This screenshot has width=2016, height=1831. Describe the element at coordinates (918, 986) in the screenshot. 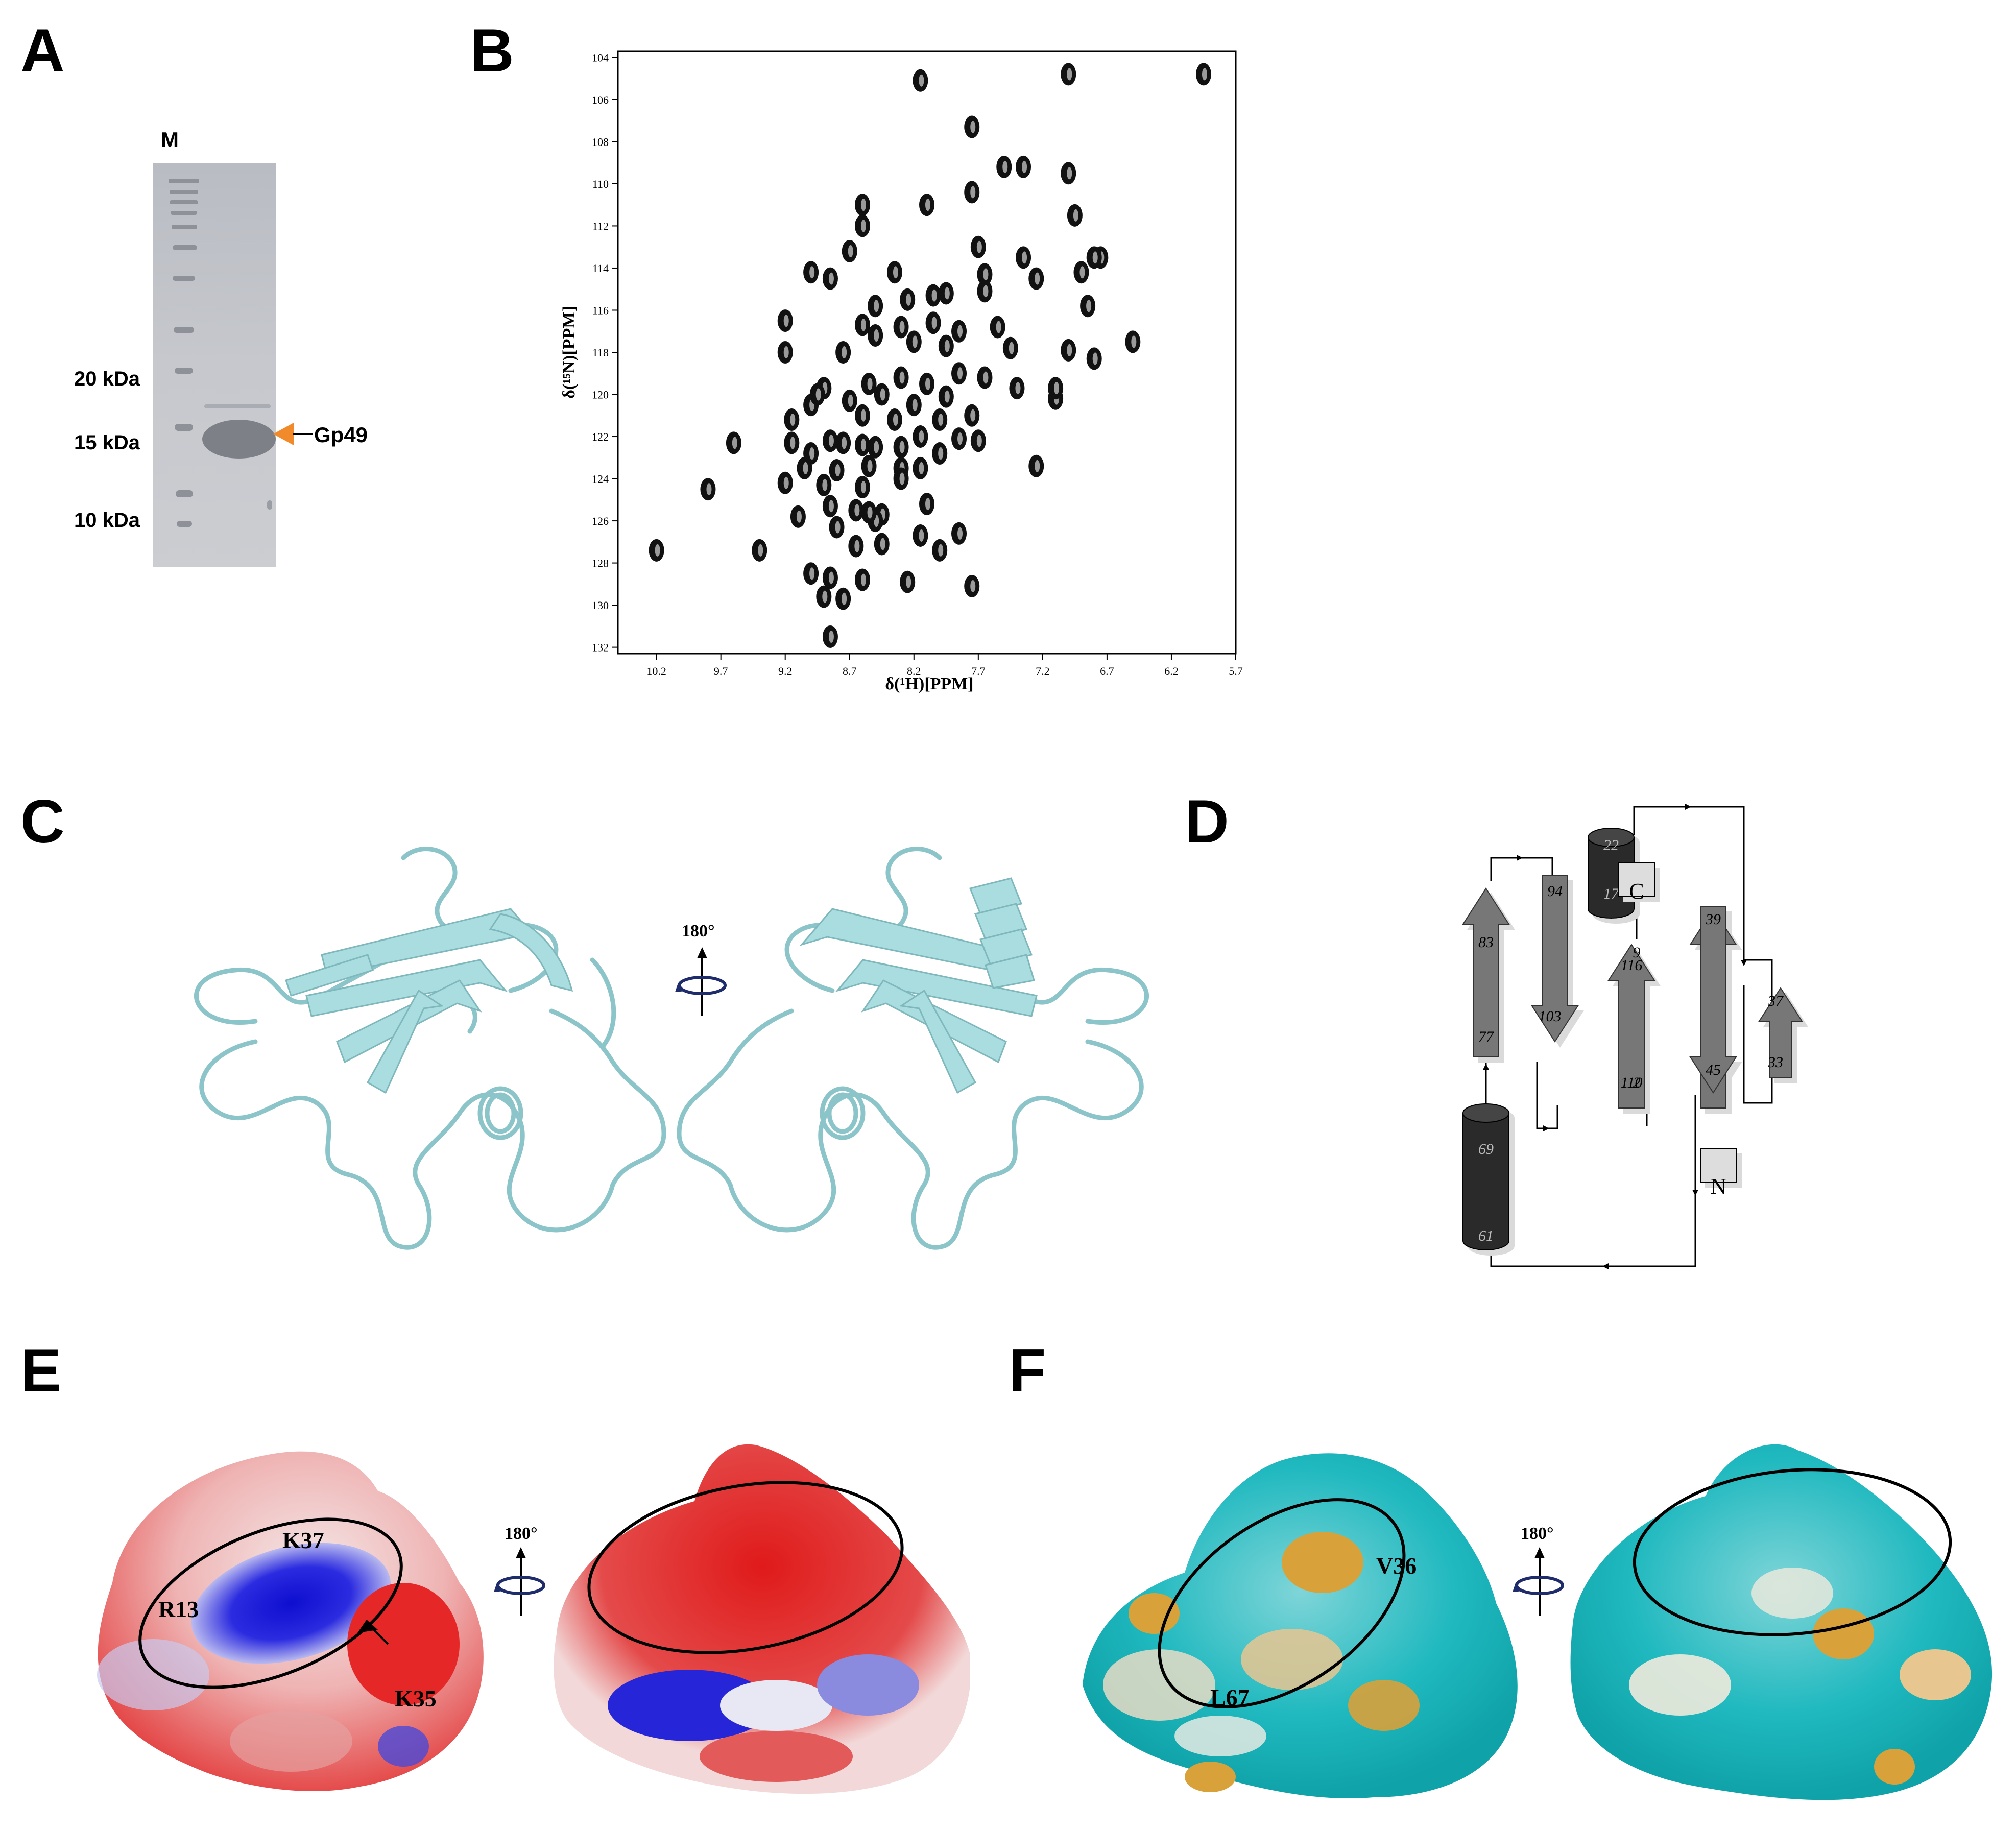

I see `cartoon-right-sheets` at that location.